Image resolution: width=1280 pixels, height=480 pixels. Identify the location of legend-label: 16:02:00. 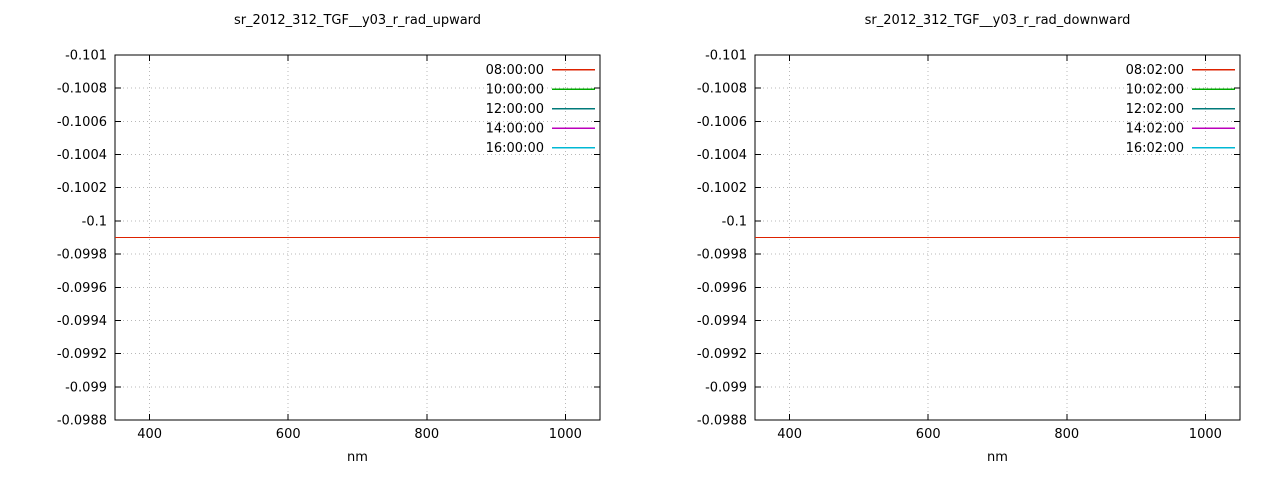
(1155, 148).